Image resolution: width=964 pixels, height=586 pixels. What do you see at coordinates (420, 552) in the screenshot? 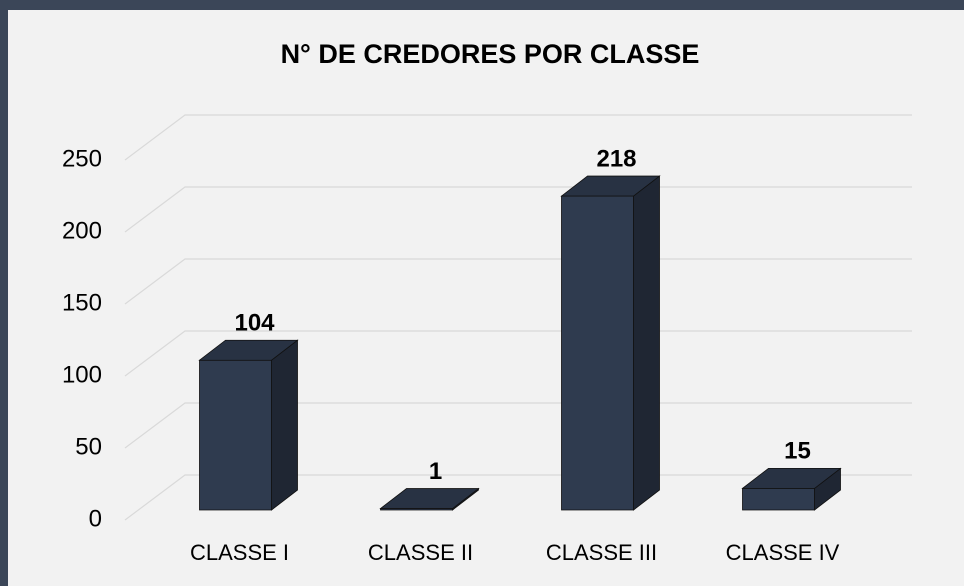
I see `x-tick-label: CLASSE II` at bounding box center [420, 552].